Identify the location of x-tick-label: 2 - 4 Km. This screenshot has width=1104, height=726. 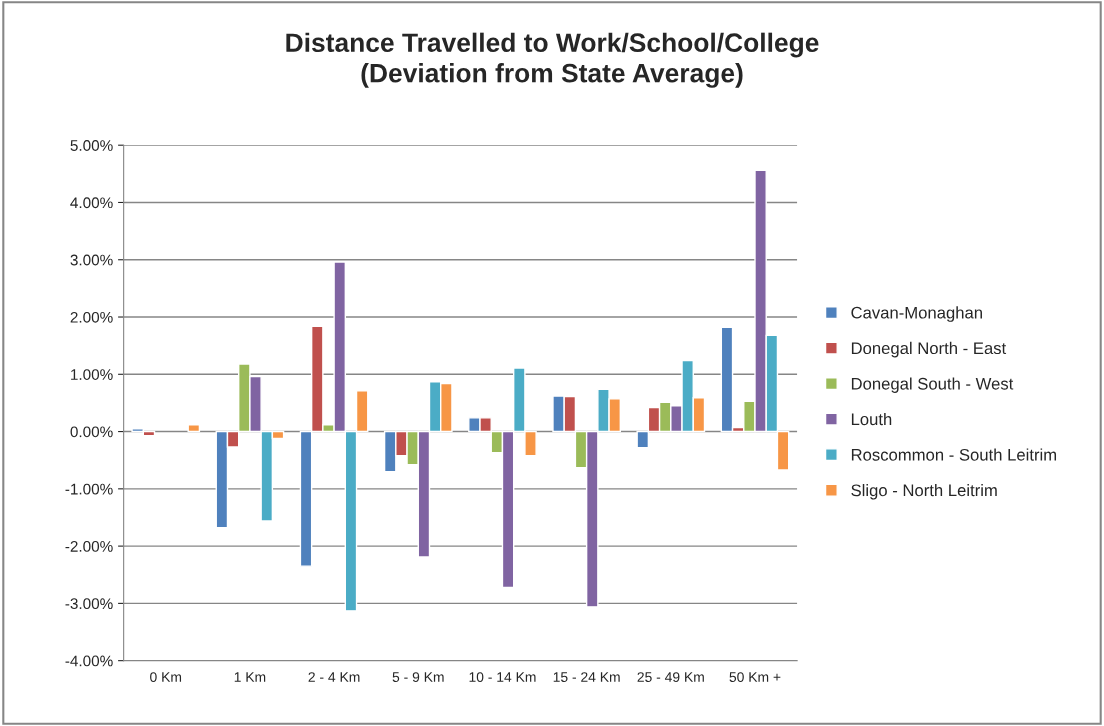
(334, 677).